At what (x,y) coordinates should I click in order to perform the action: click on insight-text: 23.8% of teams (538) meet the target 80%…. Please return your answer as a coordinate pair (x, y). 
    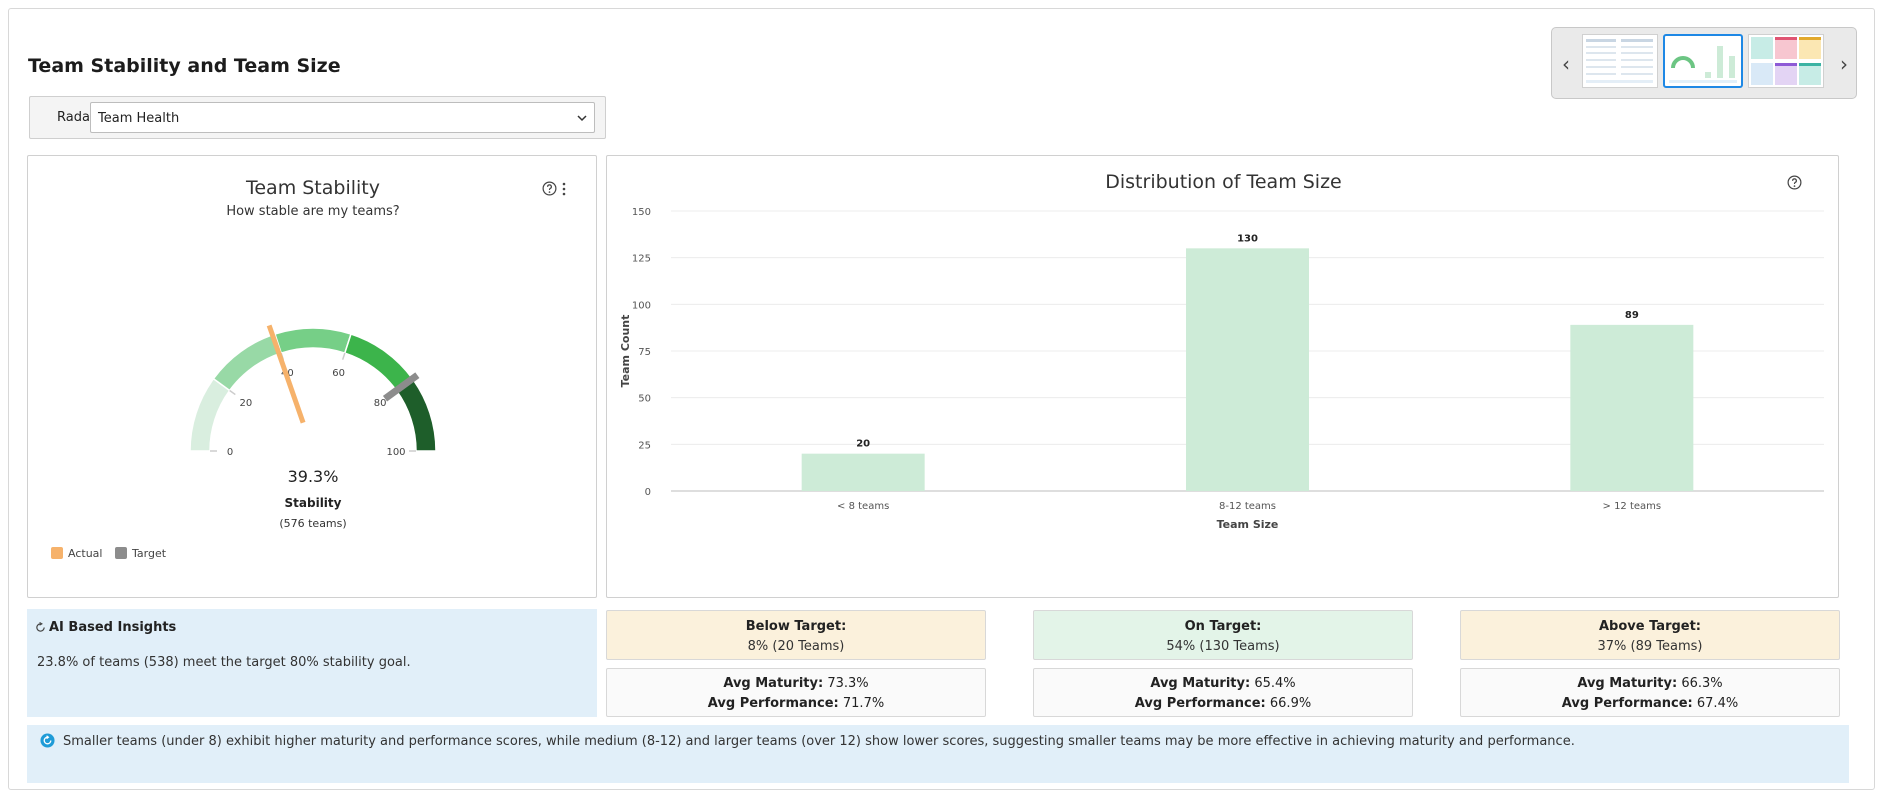
    Looking at the image, I should click on (224, 662).